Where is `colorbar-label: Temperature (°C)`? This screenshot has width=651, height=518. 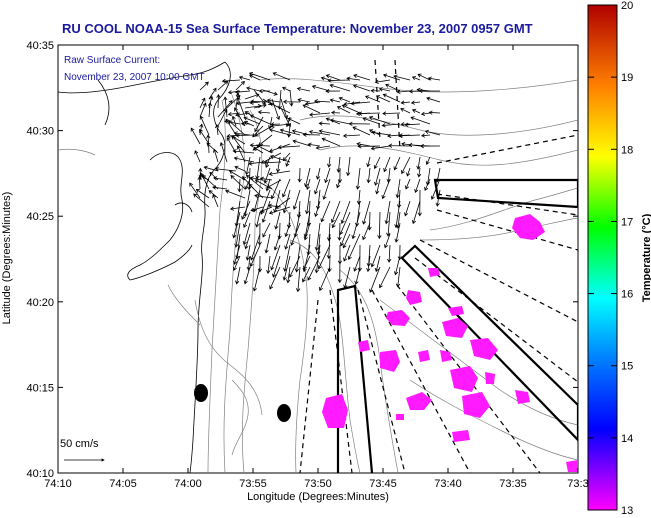
colorbar-label: Temperature (°C) is located at coordinates (646, 257).